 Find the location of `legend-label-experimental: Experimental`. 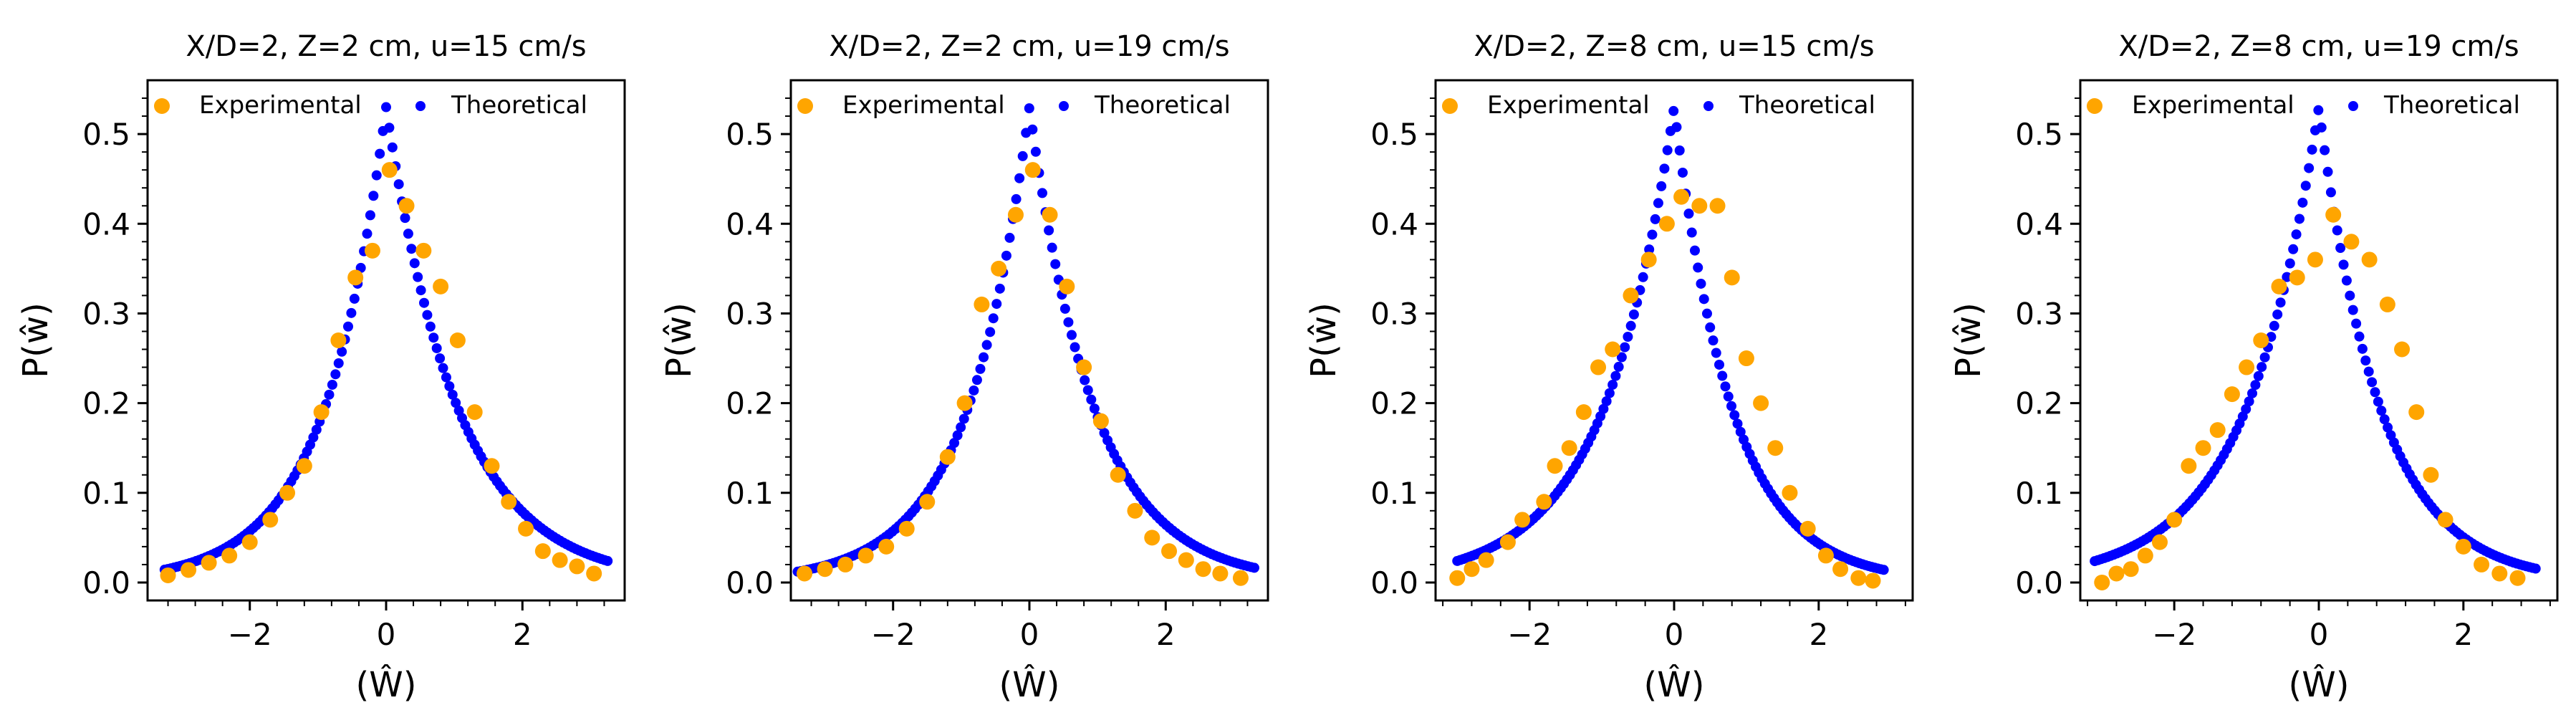

legend-label-experimental: Experimental is located at coordinates (1569, 105).